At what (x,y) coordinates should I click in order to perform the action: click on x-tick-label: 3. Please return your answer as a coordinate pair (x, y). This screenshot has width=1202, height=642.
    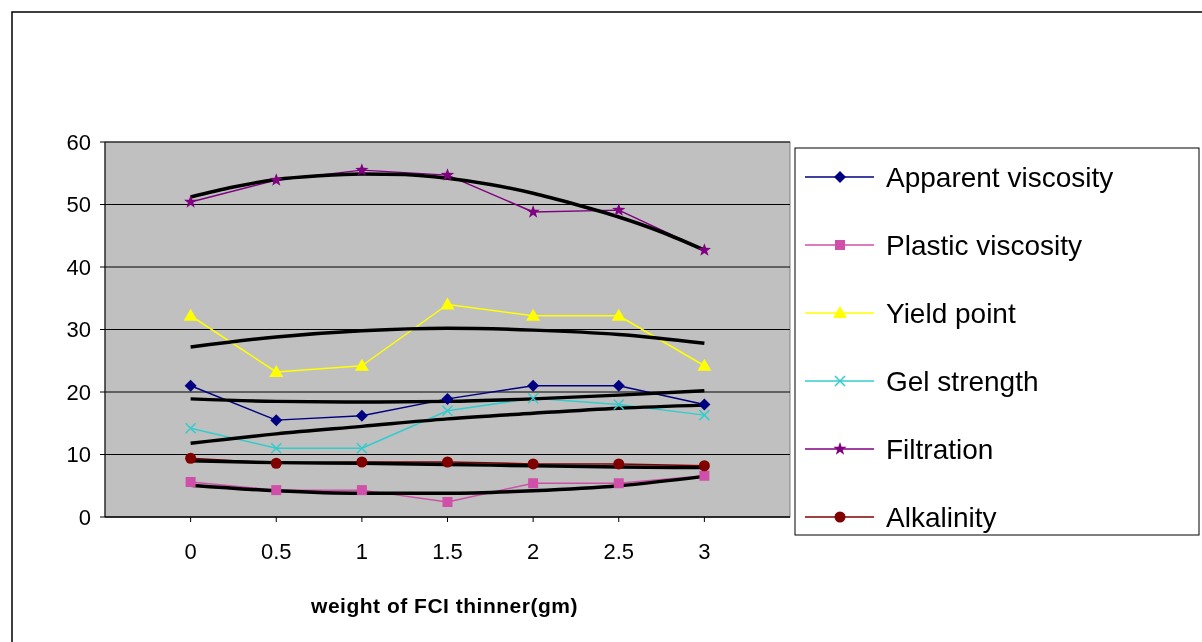
    Looking at the image, I should click on (704, 551).